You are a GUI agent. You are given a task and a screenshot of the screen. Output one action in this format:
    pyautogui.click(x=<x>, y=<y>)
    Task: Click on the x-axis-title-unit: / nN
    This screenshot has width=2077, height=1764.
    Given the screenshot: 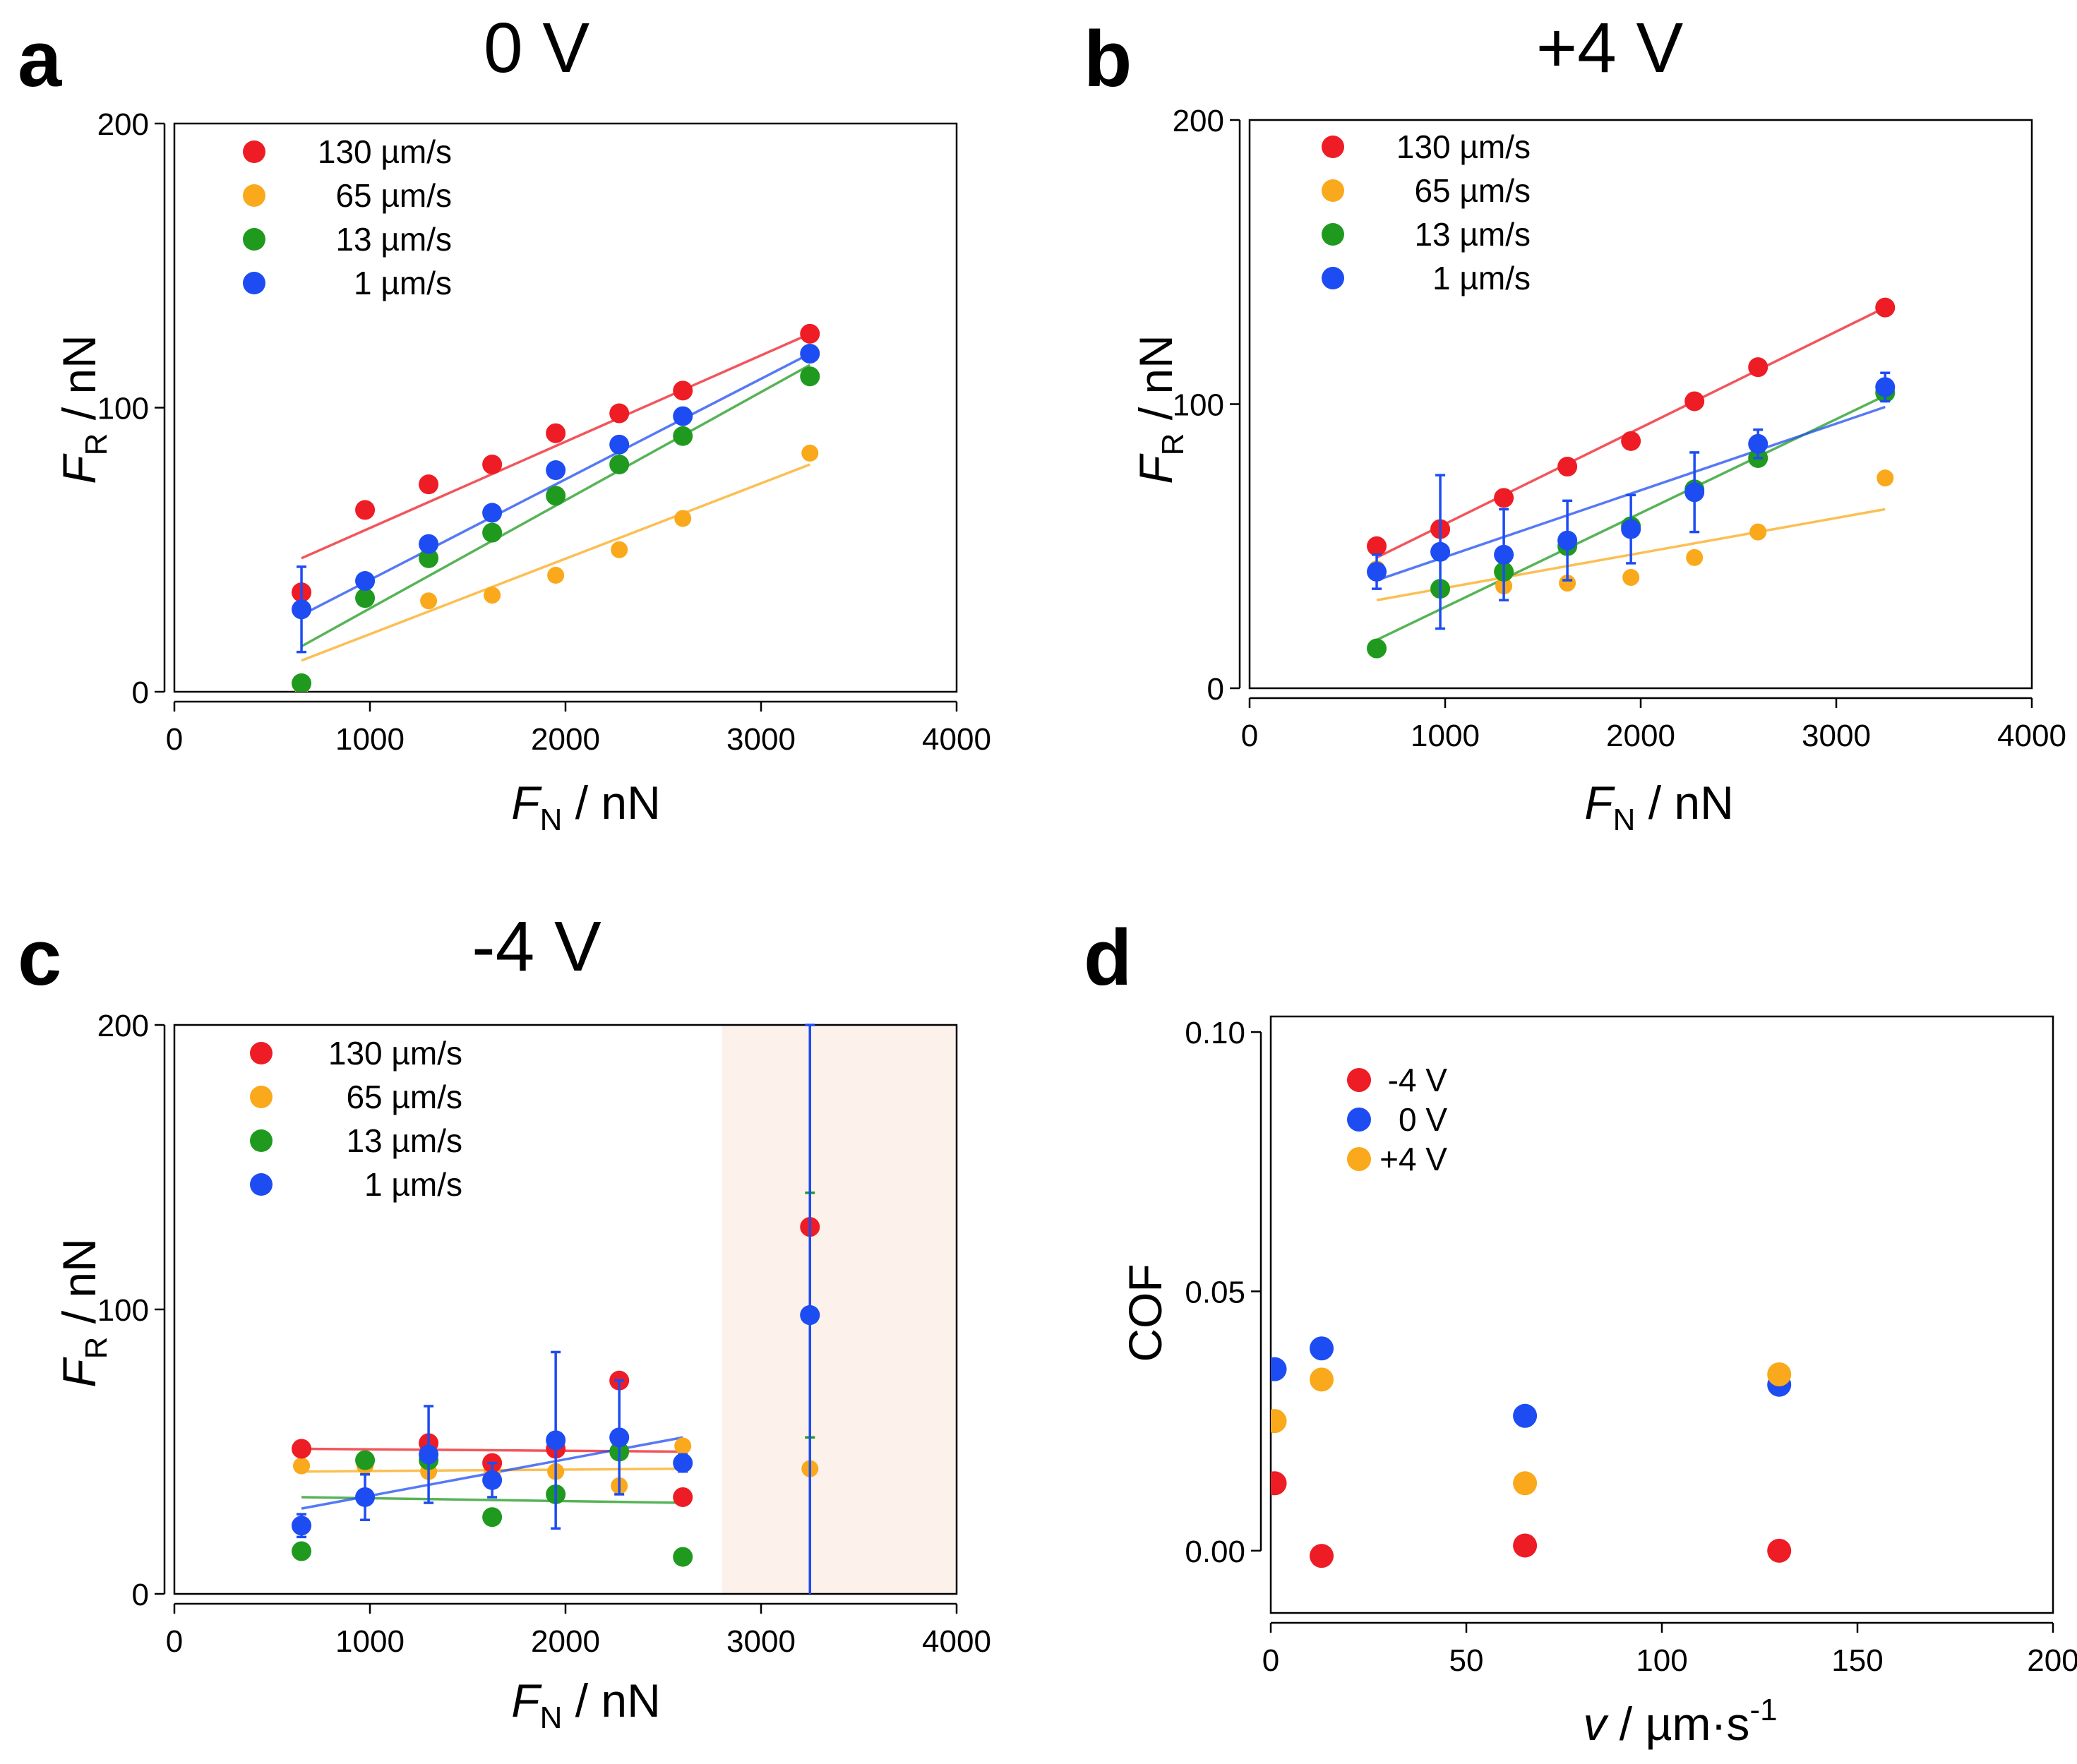 What is the action you would take?
    pyautogui.click(x=1684, y=802)
    